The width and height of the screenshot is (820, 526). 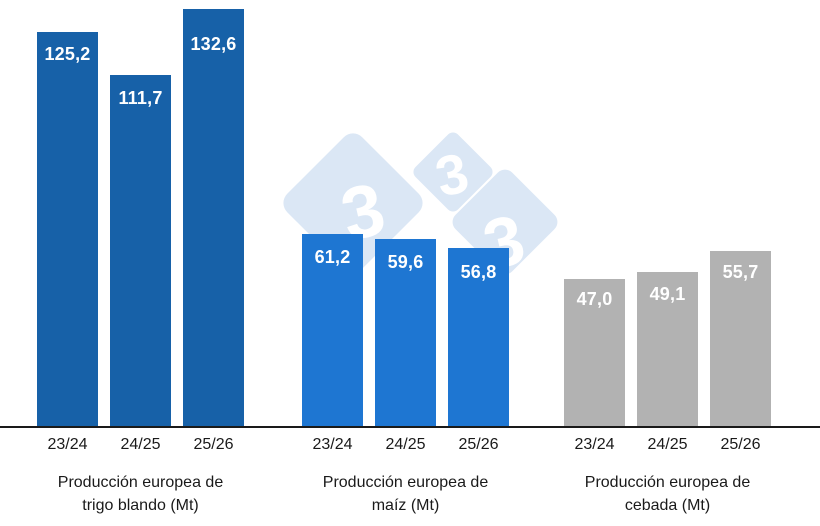 What do you see at coordinates (478, 272) in the screenshot?
I see `bar-value-label: 56,8` at bounding box center [478, 272].